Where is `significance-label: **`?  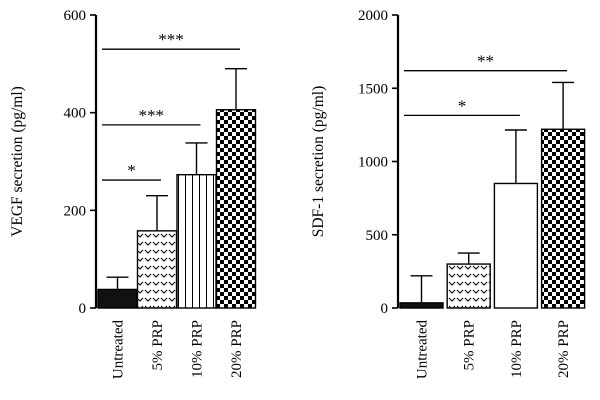 significance-label: ** is located at coordinates (485, 61).